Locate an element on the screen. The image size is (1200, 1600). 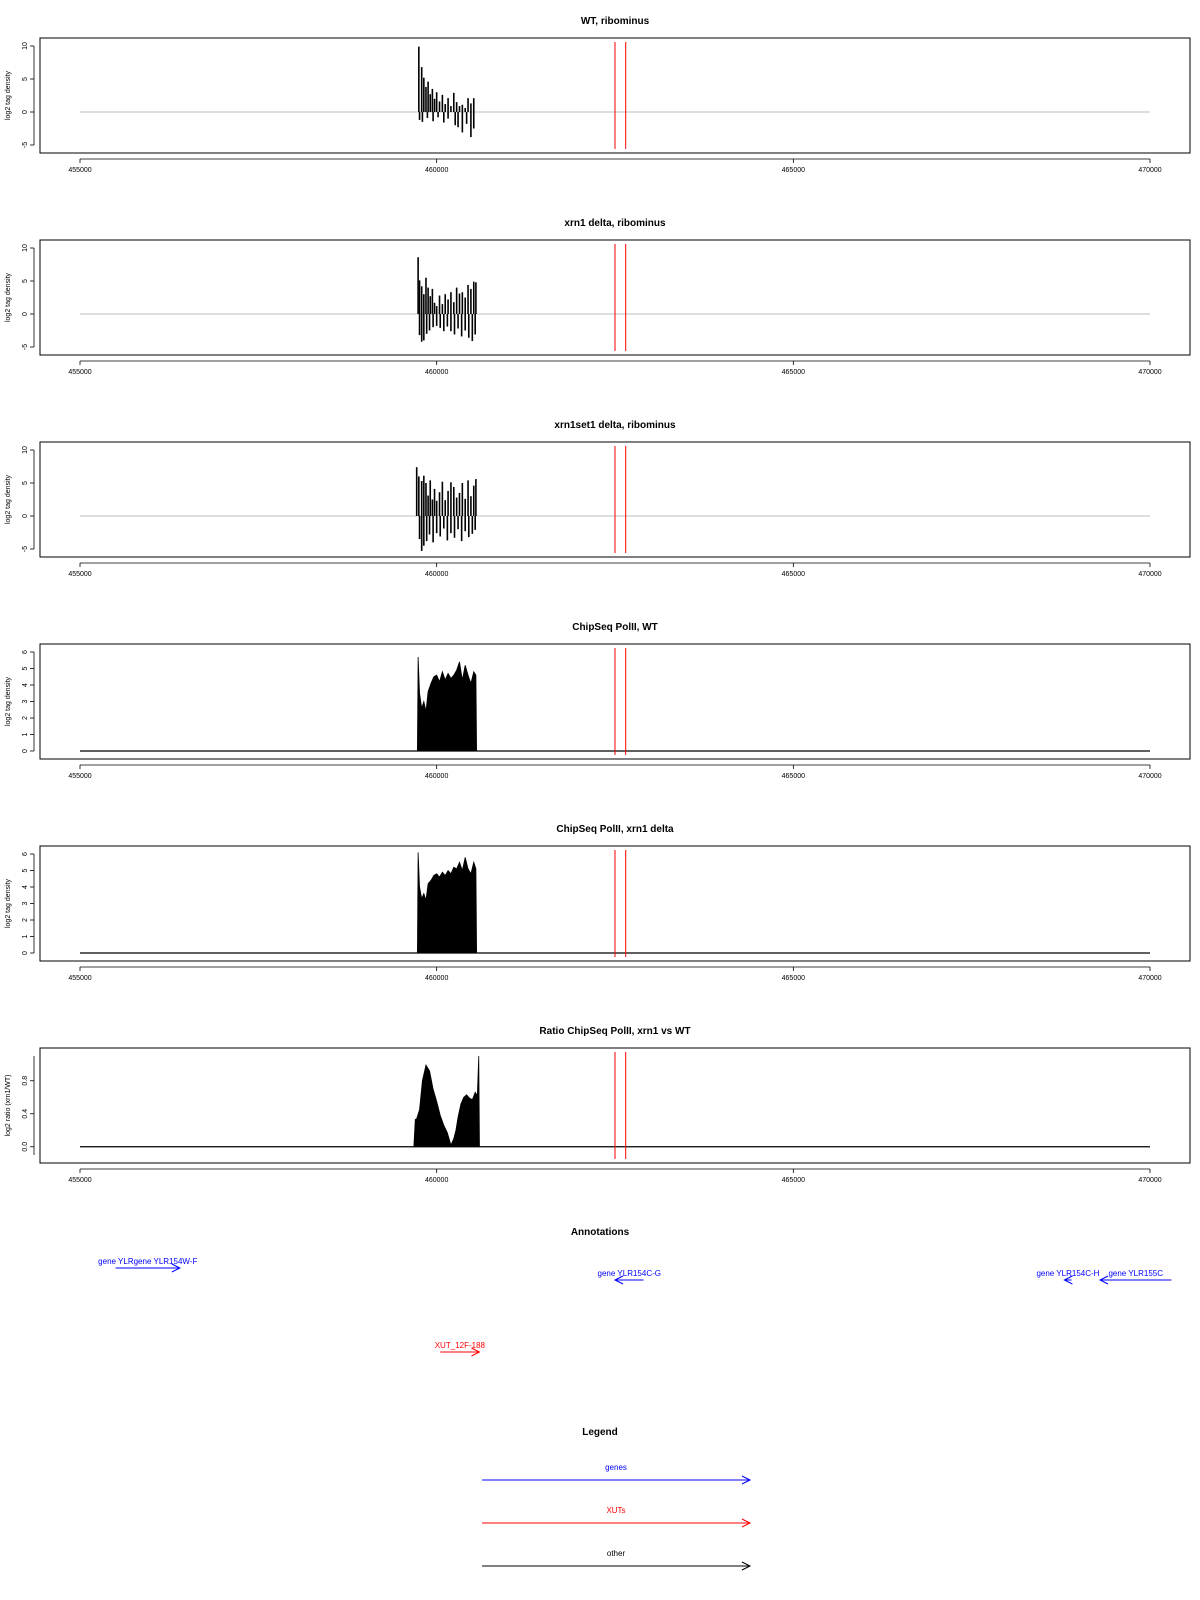
y-tick-label: 0.8 is located at coordinates (25, 1081).